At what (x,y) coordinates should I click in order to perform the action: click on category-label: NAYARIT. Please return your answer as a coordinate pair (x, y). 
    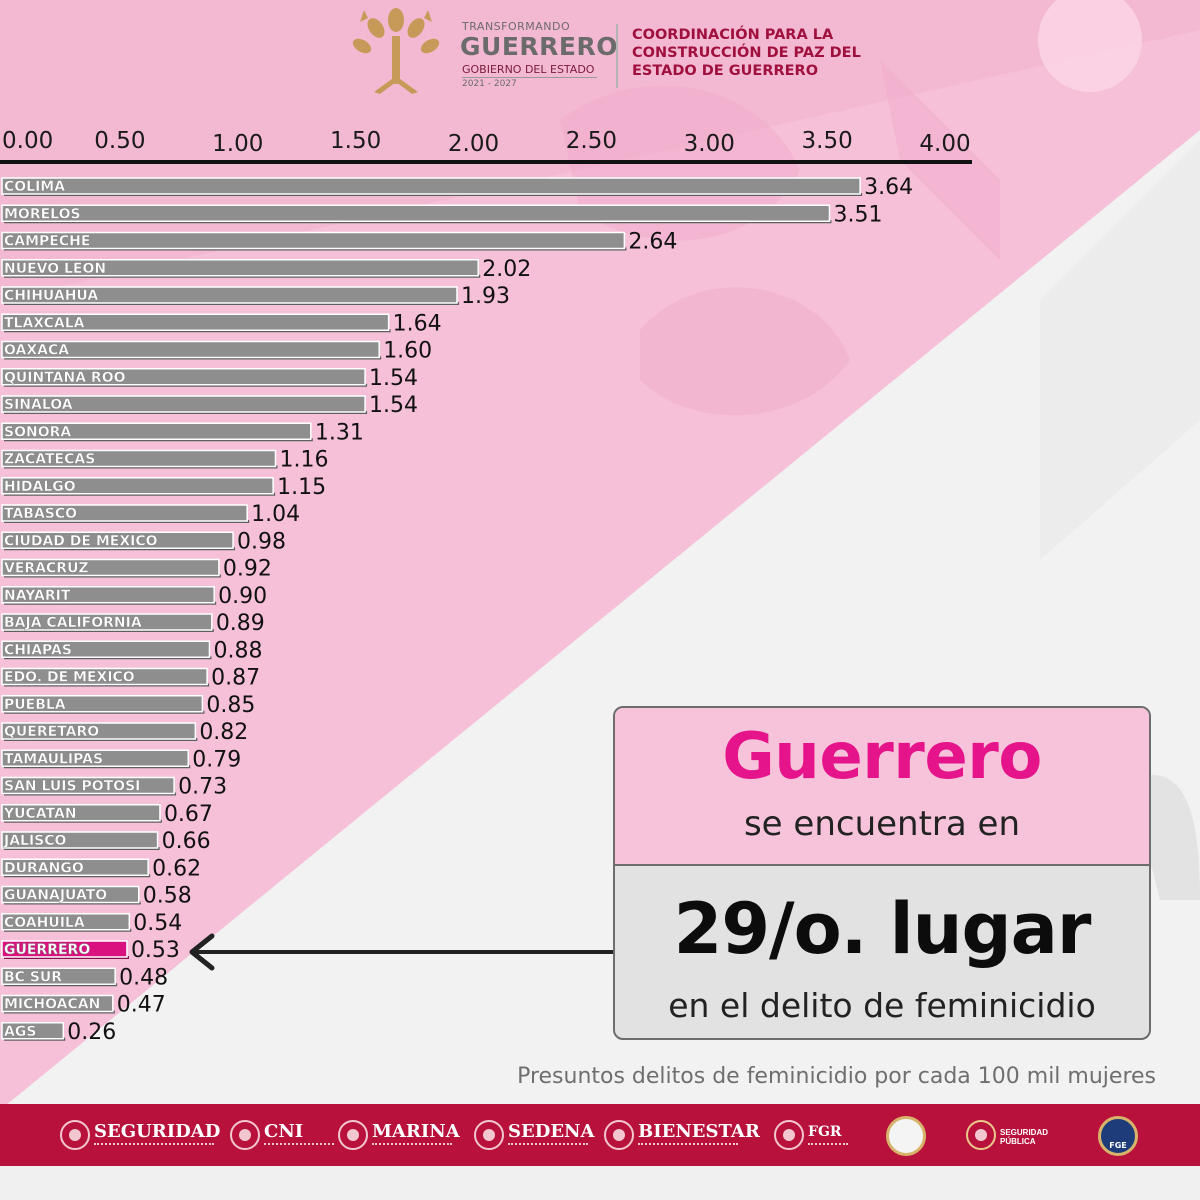
    Looking at the image, I should click on (37, 596).